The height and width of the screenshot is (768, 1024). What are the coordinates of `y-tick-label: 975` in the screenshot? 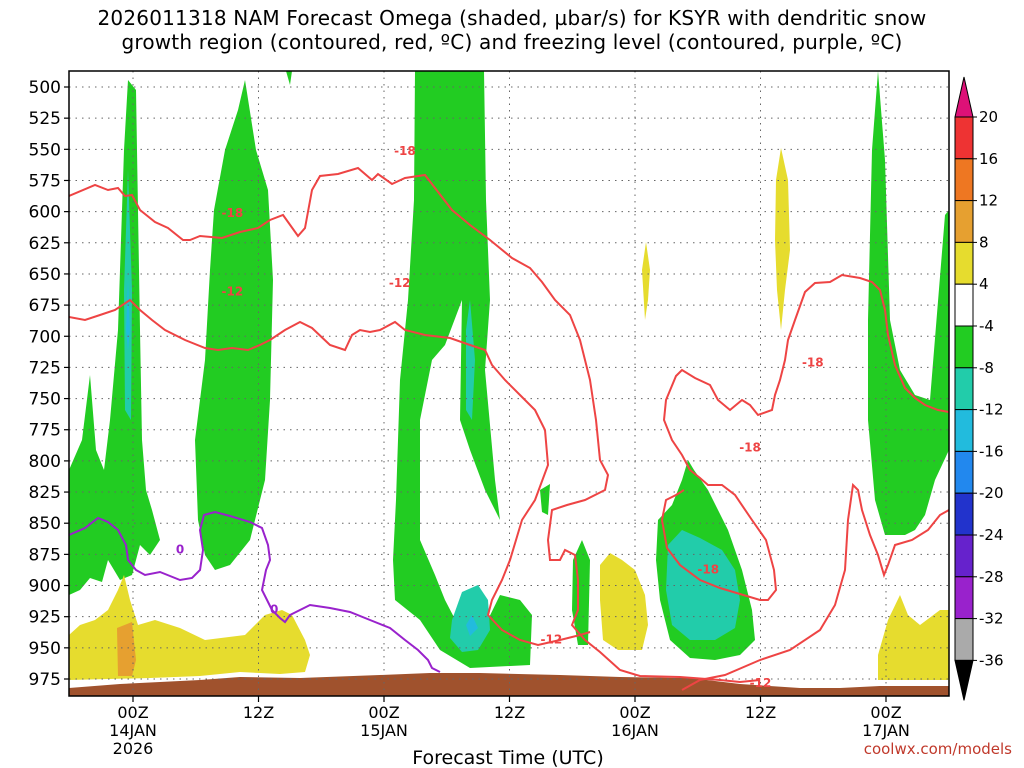 It's located at (45, 680).